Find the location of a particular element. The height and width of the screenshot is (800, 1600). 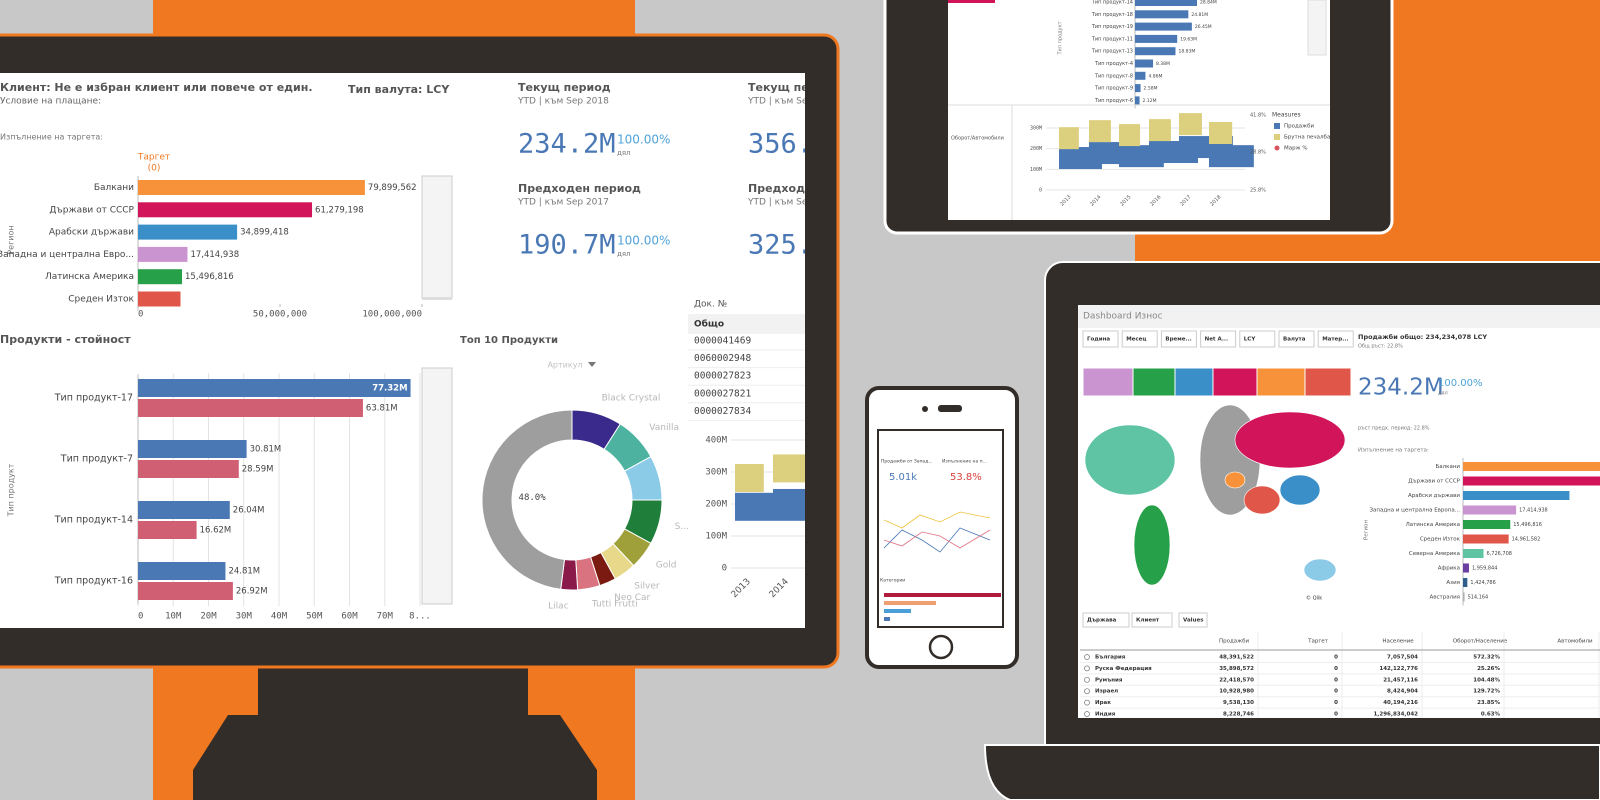

phone-camera is located at coordinates (925, 409).